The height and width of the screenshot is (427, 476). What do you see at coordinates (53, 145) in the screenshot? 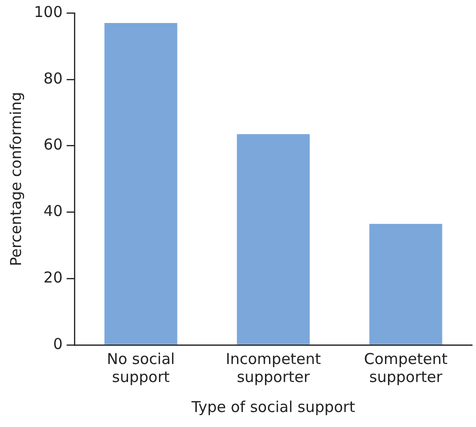
I see `y-tick-label: 60` at bounding box center [53, 145].